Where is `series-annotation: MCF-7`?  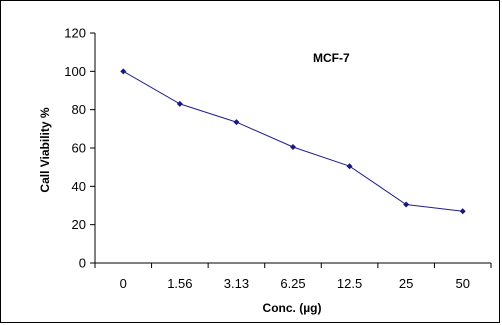
series-annotation: MCF-7 is located at coordinates (331, 58).